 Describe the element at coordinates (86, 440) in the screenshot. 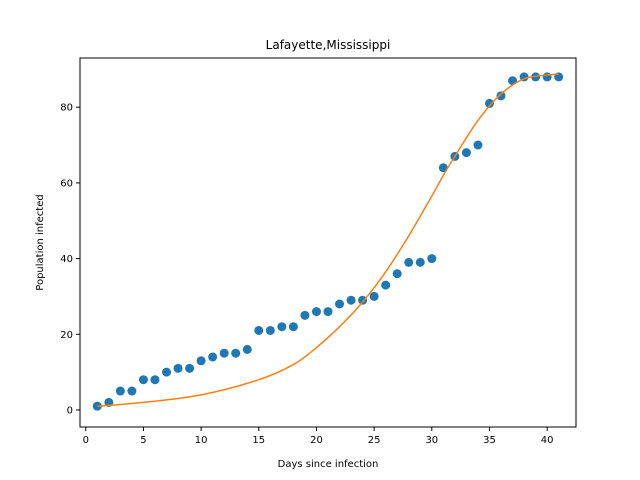

I see `x-tick-label: 0` at that location.